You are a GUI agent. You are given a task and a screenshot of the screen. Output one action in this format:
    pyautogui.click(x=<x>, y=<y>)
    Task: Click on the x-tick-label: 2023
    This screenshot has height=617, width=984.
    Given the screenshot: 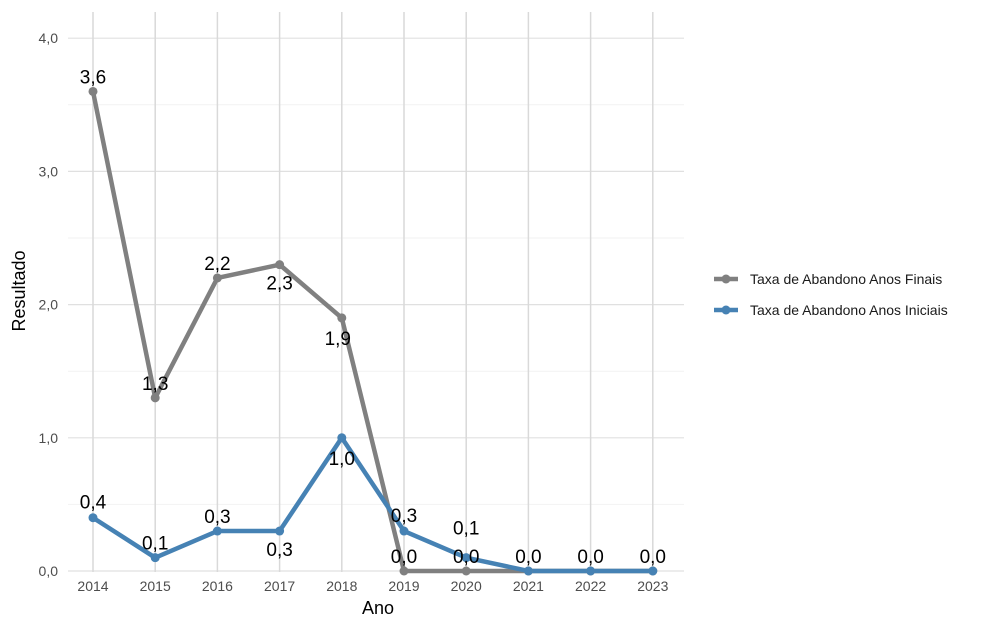 What is the action you would take?
    pyautogui.click(x=652, y=586)
    